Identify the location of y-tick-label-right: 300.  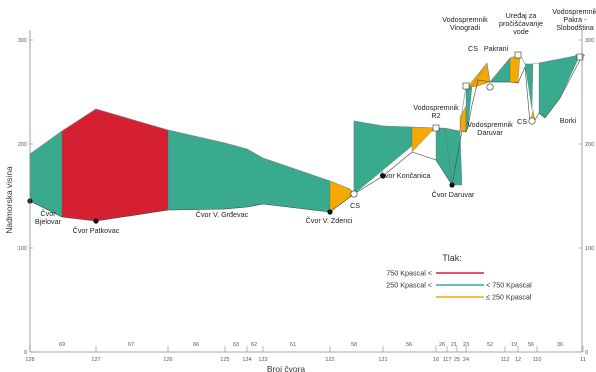
(589, 41).